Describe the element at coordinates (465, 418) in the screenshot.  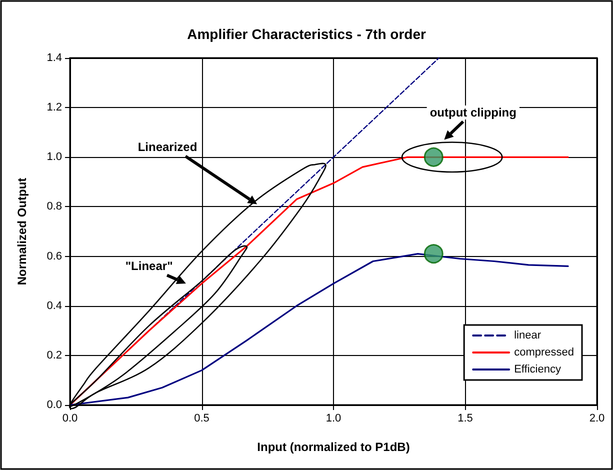
I see `x-tick-label: 1.5` at that location.